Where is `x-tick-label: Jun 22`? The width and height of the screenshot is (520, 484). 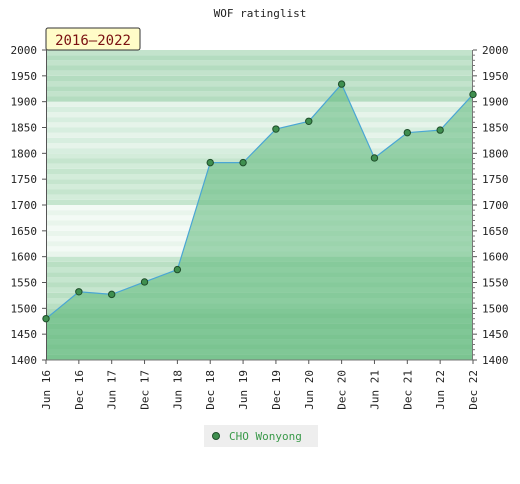
x-tick-label: Jun 22 is located at coordinates (440, 390).